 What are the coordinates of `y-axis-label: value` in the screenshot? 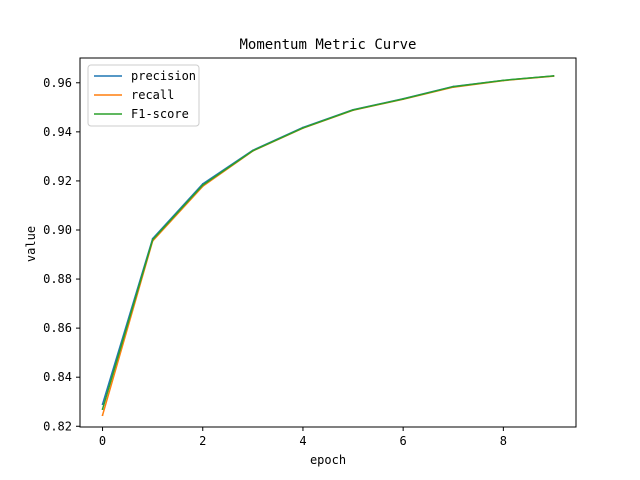 It's located at (31, 244).